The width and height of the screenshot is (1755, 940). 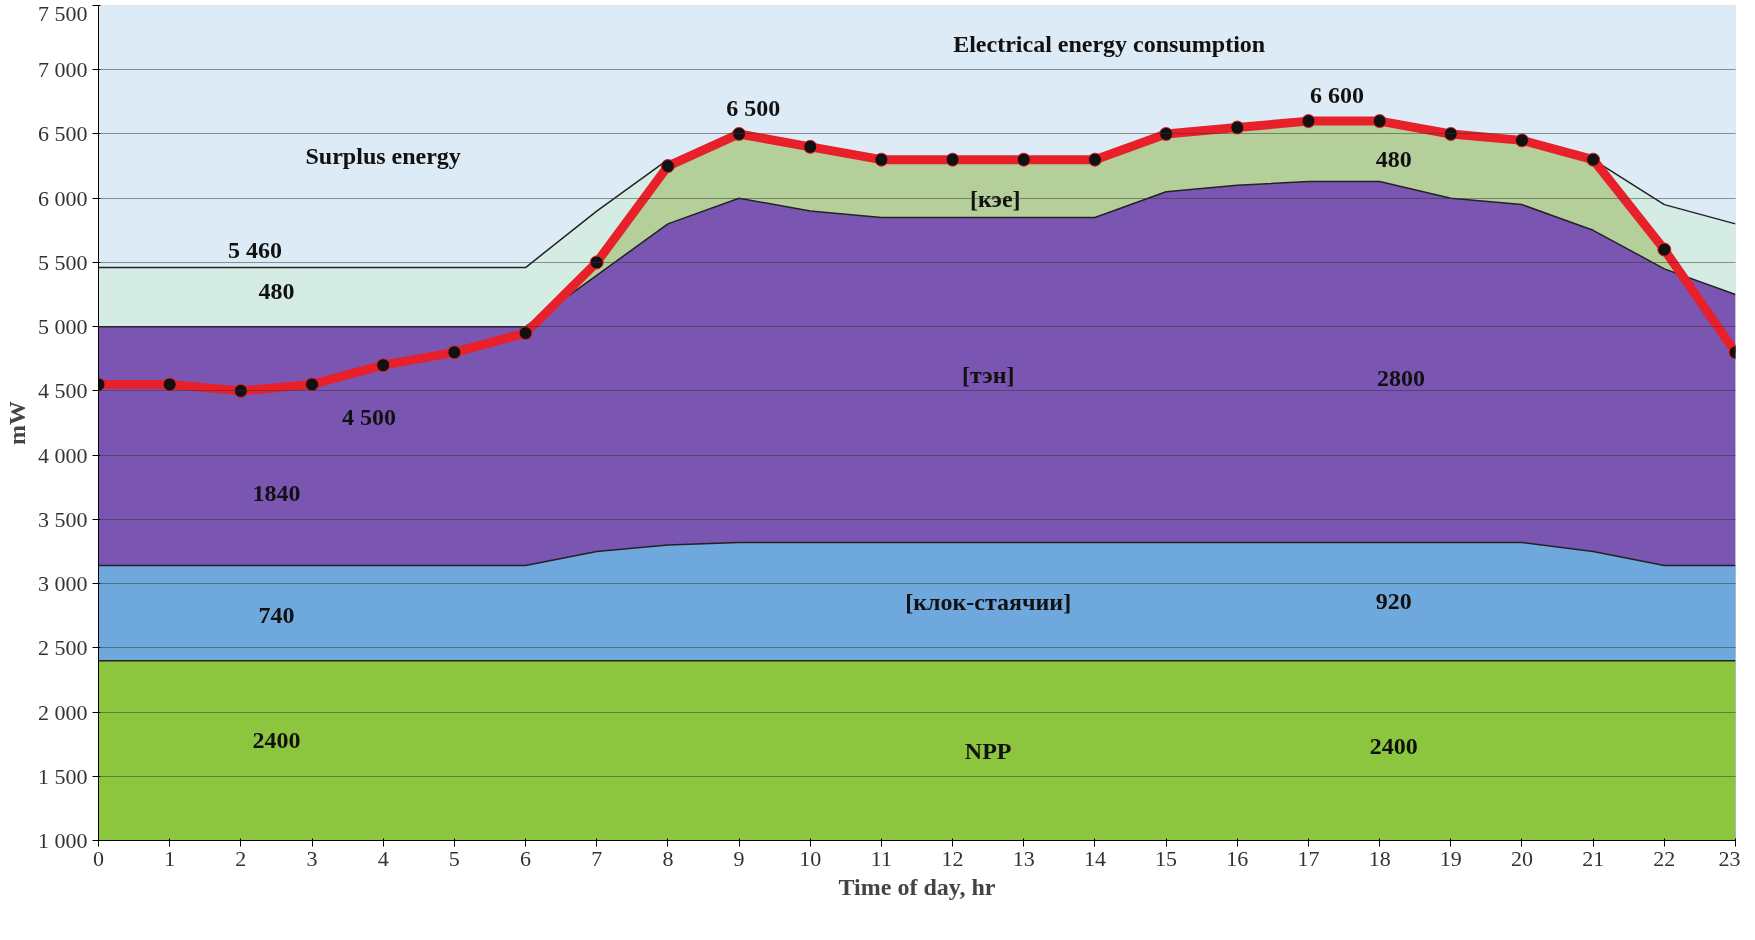 What do you see at coordinates (1450, 858) in the screenshot?
I see `x-tick-label: 19` at bounding box center [1450, 858].